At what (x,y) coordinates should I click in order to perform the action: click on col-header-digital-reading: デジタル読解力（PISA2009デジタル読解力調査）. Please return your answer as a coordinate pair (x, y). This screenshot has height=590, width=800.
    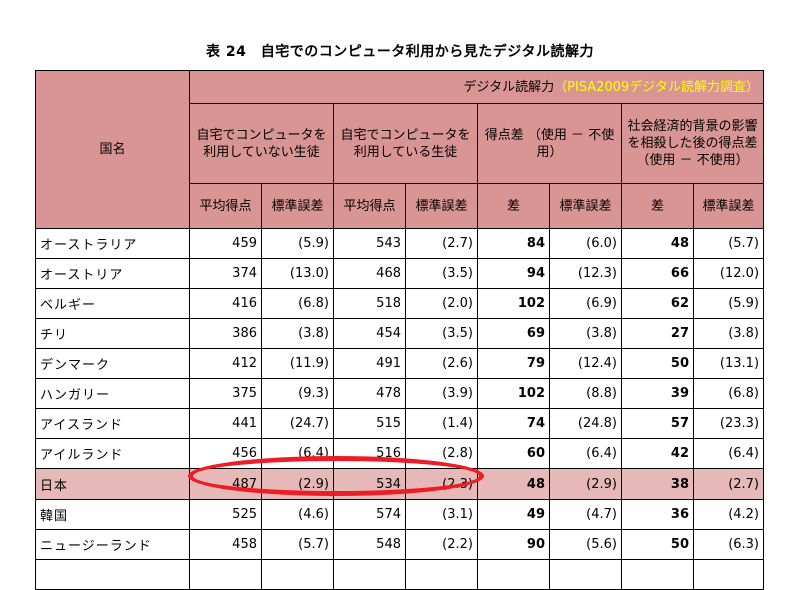
    Looking at the image, I should click on (476, 87).